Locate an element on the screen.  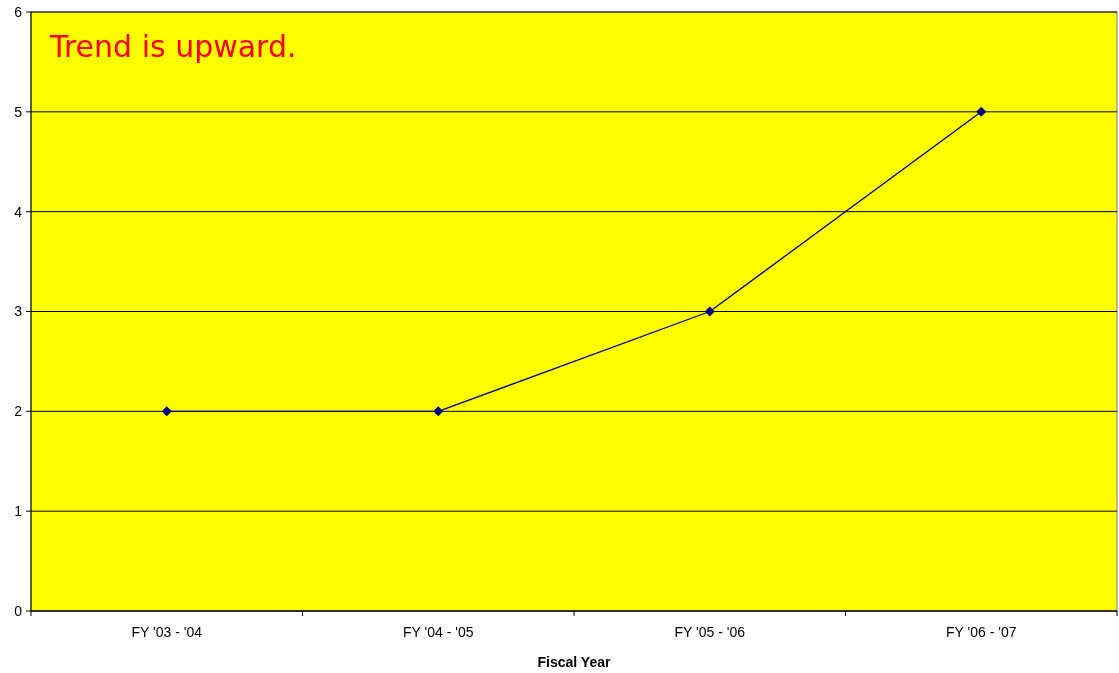
y-tick-label: 1 is located at coordinates (18, 511).